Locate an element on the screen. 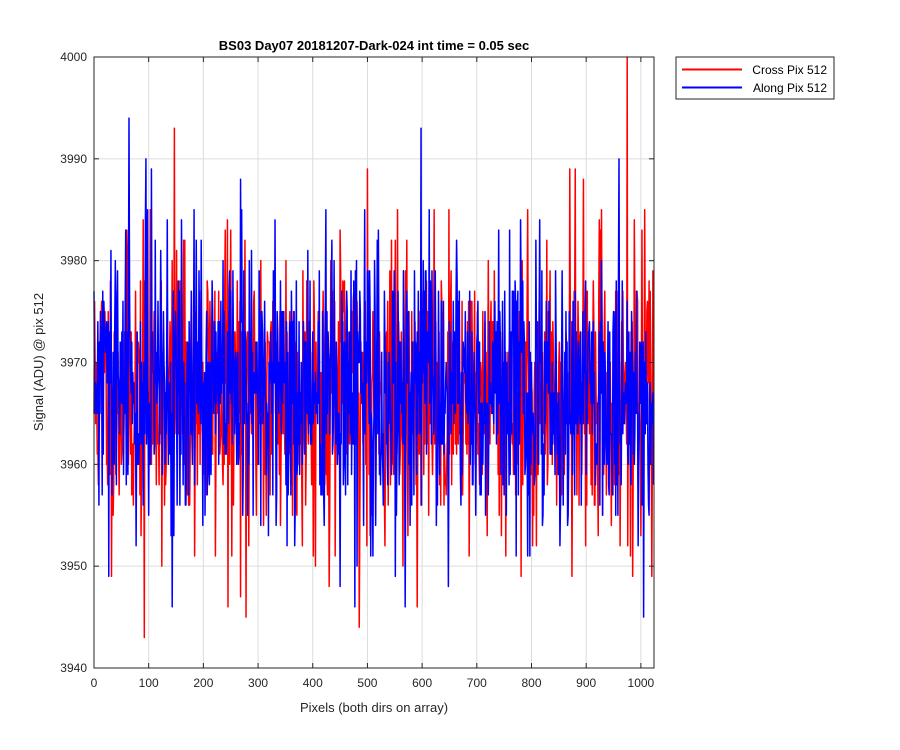 Image resolution: width=900 pixels, height=750 pixels. legend-label-cross: Cross Pix 512 is located at coordinates (789, 70).